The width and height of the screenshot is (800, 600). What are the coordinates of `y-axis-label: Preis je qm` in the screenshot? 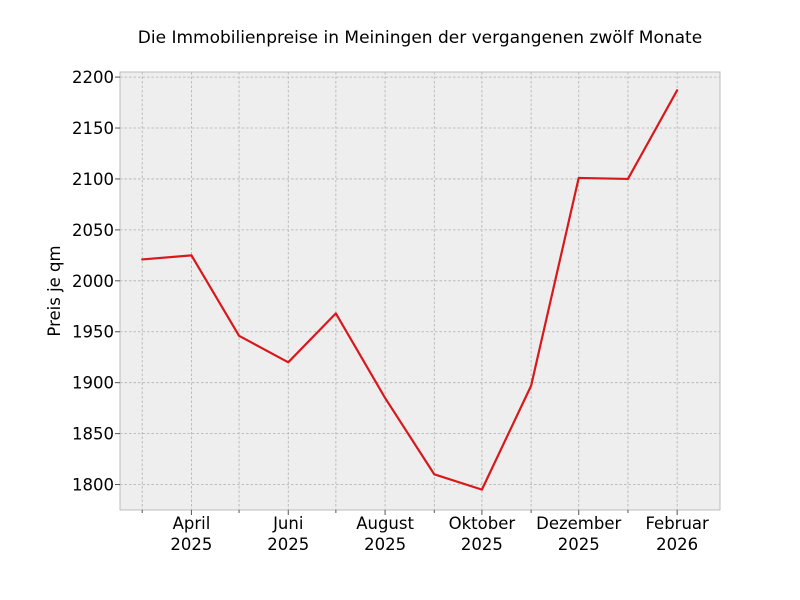 It's located at (54, 290).